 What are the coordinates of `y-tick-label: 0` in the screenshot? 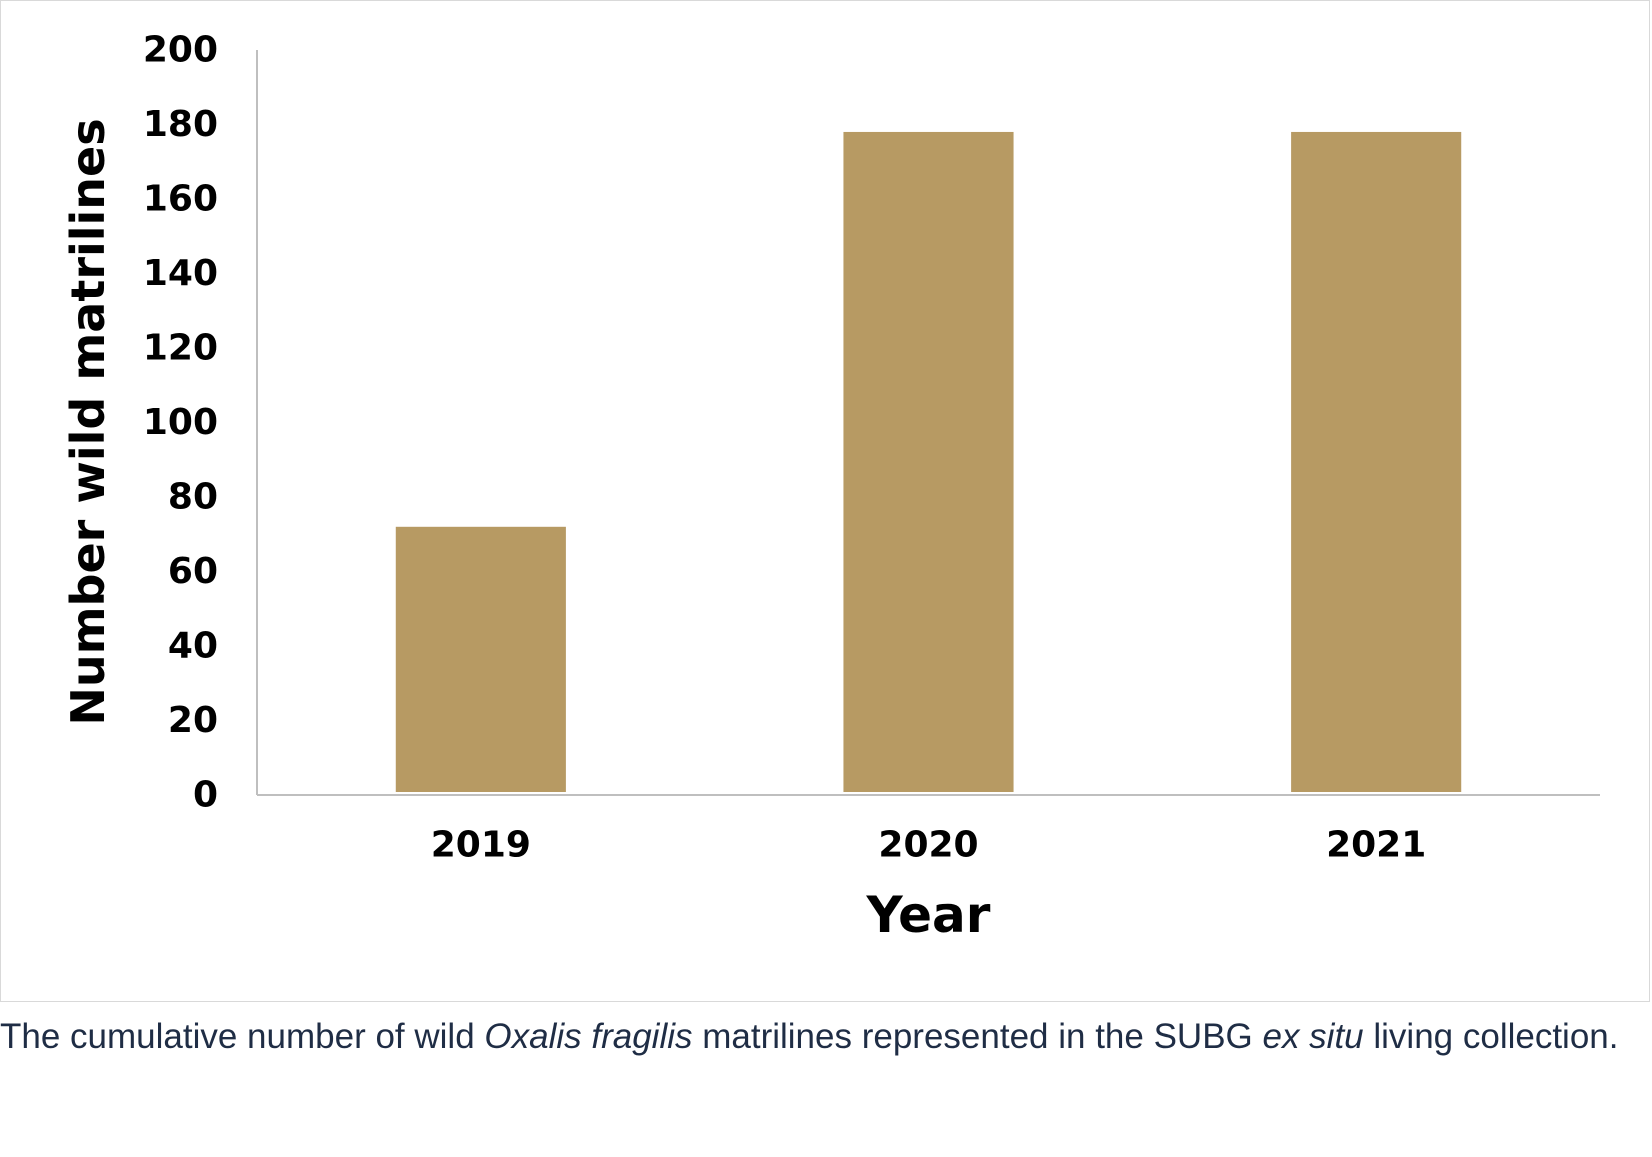 It's located at (205, 795).